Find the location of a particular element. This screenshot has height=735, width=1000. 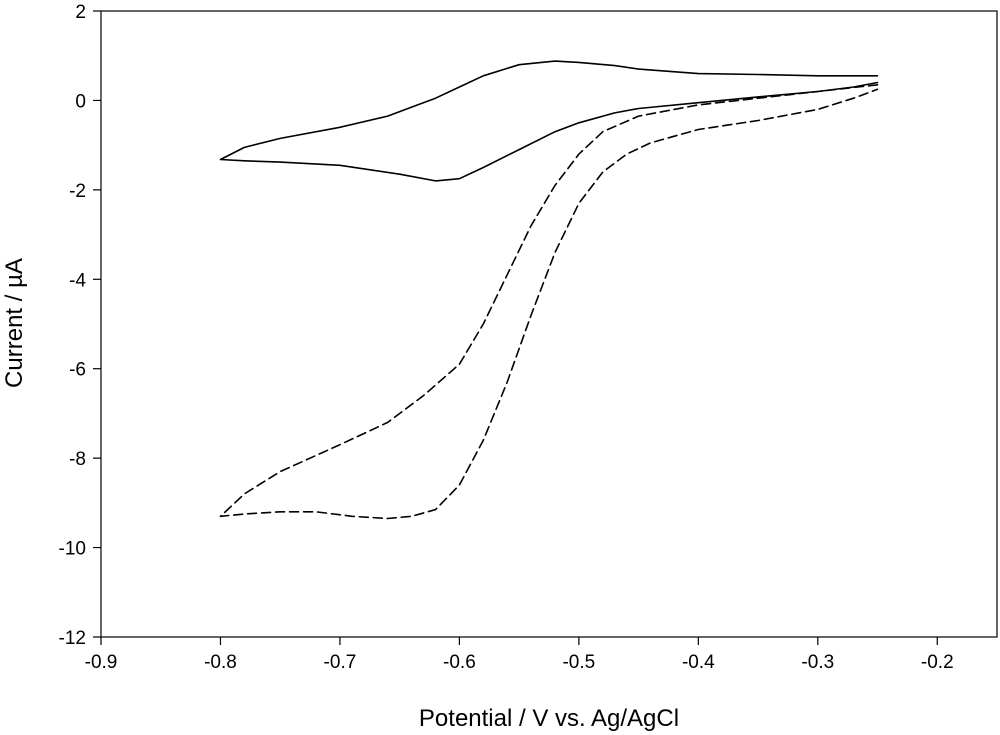

y-tick-label: -6 is located at coordinates (77, 370).